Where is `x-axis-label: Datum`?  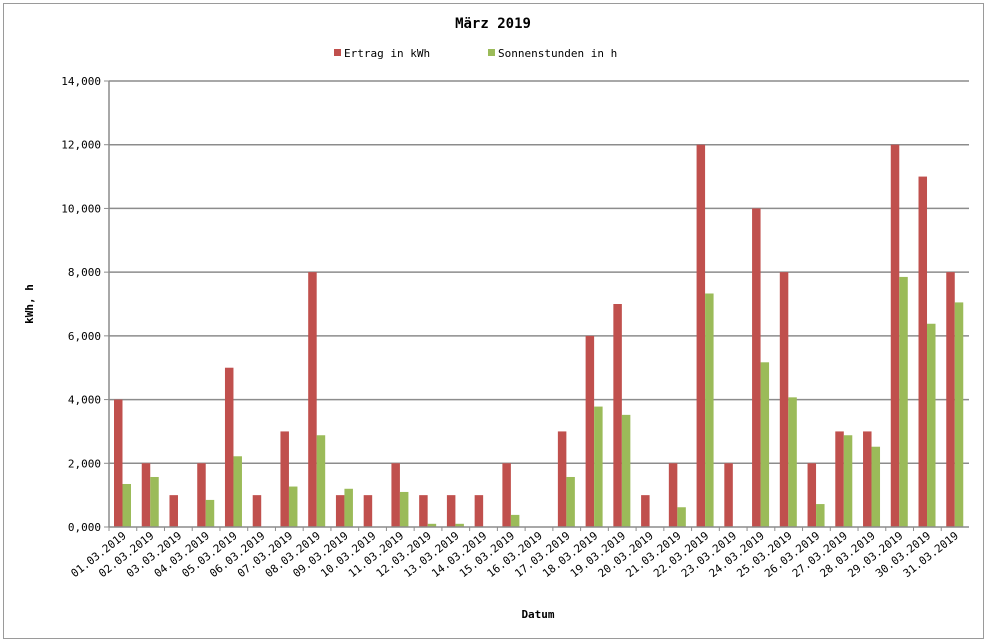 x-axis-label: Datum is located at coordinates (537, 614).